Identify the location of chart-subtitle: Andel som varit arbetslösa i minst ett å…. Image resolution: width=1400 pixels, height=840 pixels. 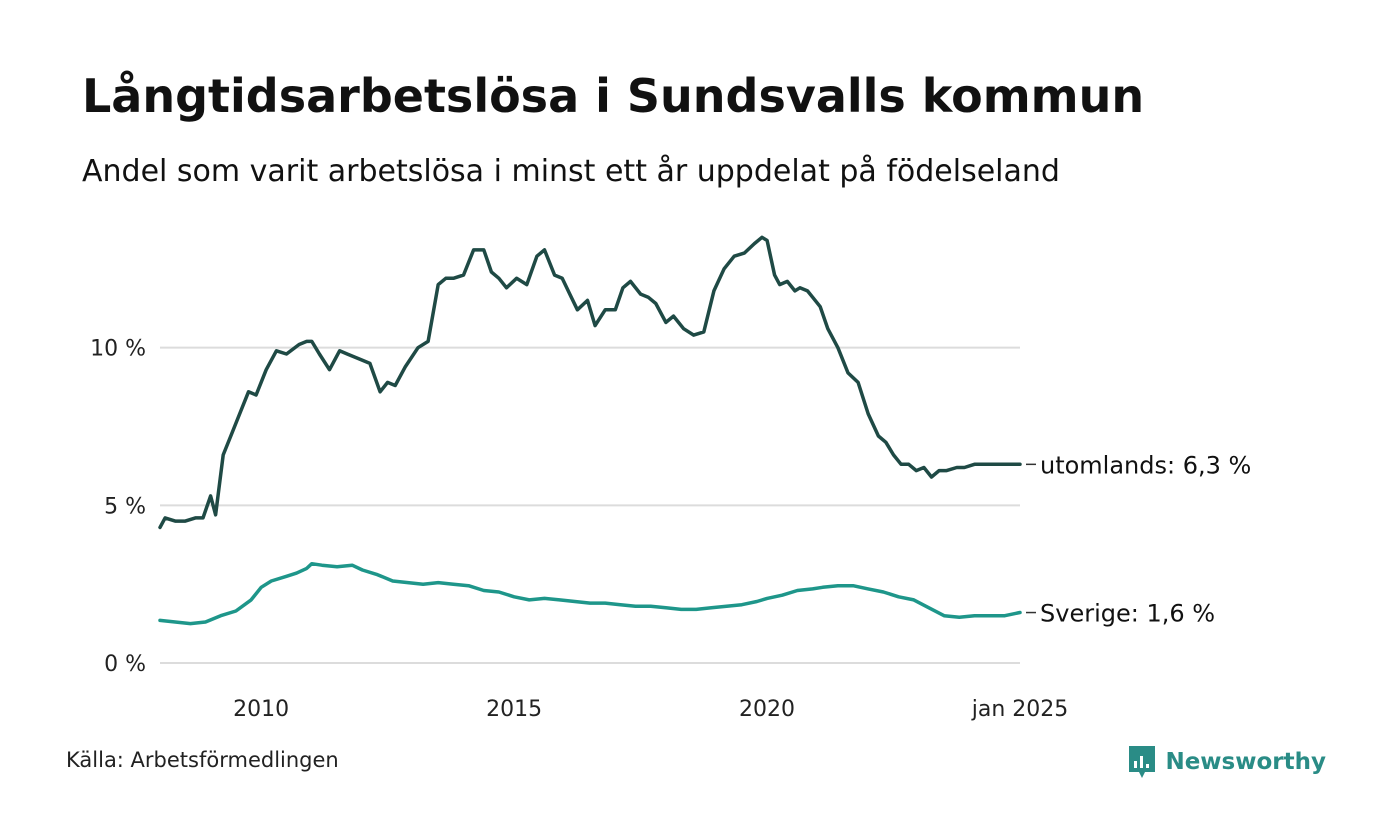
(571, 171).